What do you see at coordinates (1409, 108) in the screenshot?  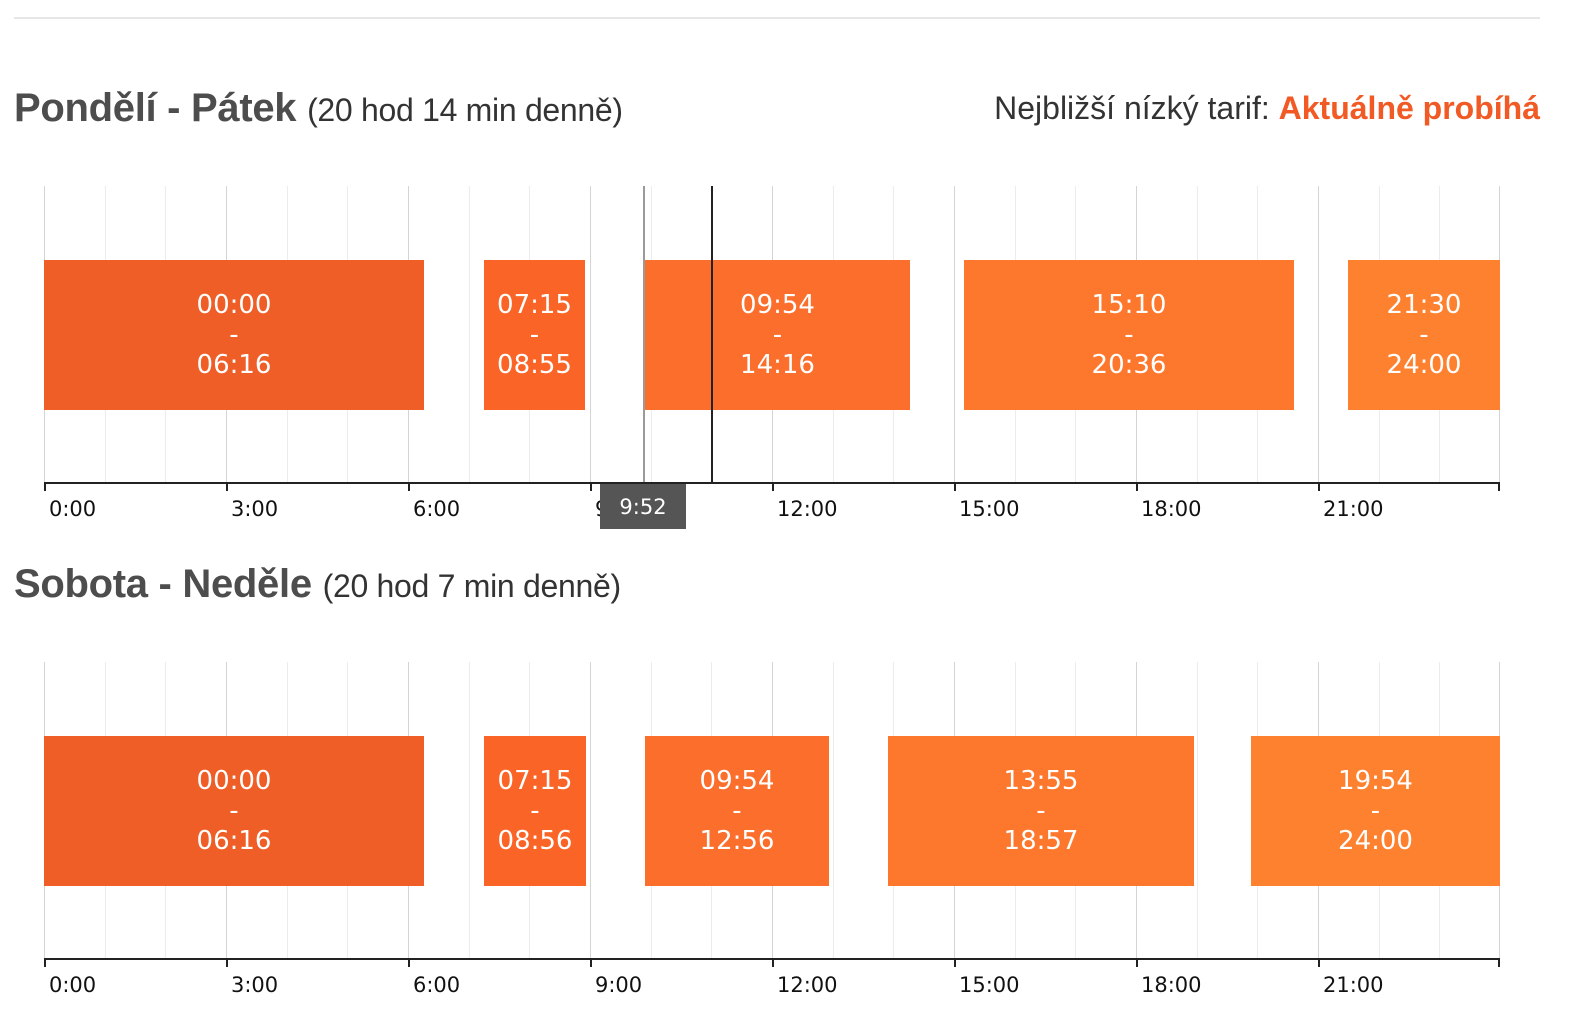 I see `nearest-low-tariff-value: Aktuálně probíhá` at bounding box center [1409, 108].